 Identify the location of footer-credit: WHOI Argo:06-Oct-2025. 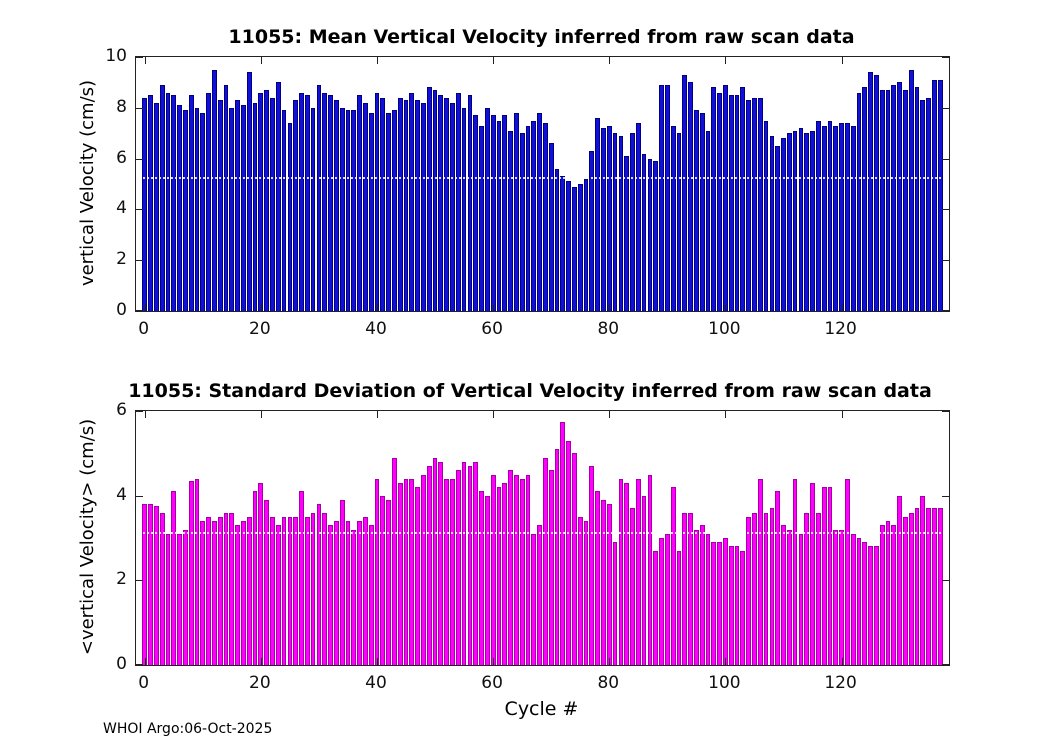
(188, 729).